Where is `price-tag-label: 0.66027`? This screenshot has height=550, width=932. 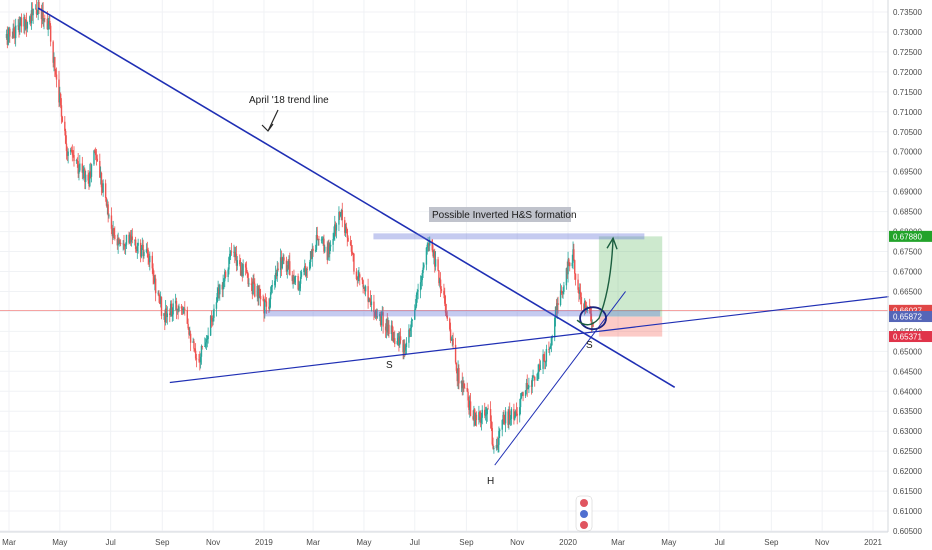
price-tag-label: 0.66027 is located at coordinates (907, 310).